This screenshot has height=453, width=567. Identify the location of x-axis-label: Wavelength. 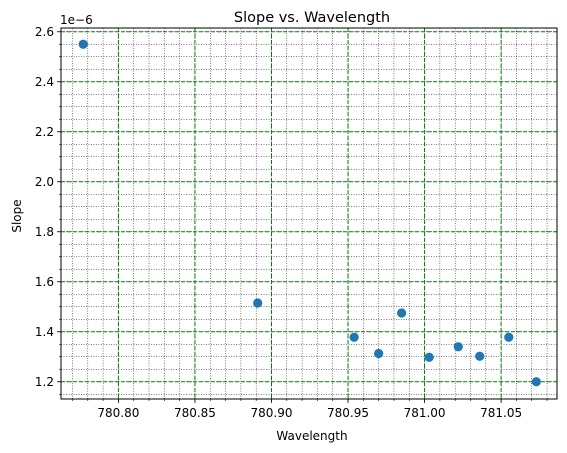
(311, 436).